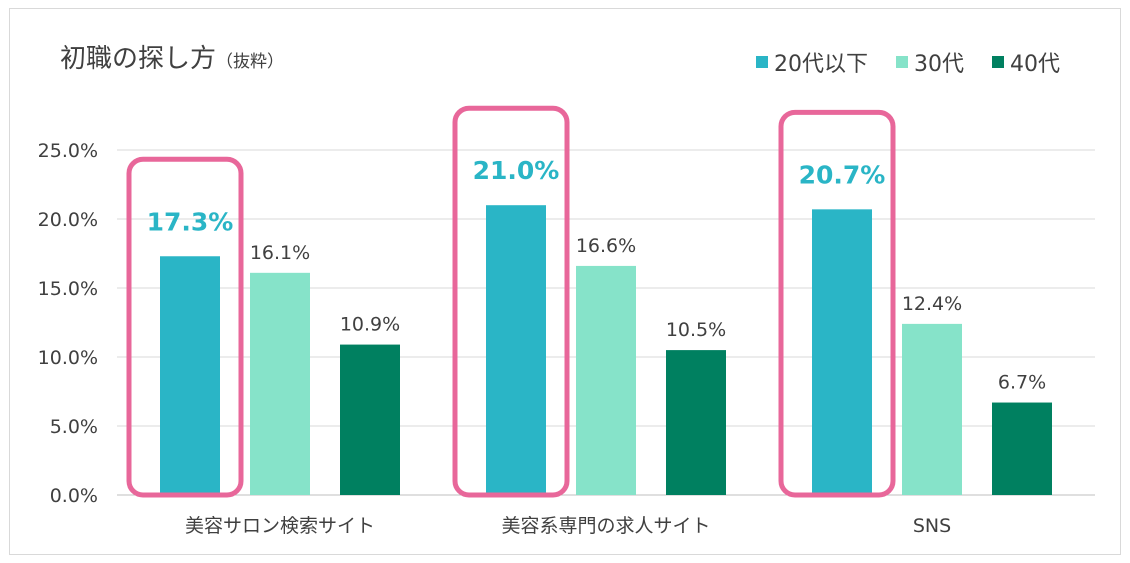  What do you see at coordinates (138, 59) in the screenshot?
I see `chart-title-text: 初職の探し方` at bounding box center [138, 59].